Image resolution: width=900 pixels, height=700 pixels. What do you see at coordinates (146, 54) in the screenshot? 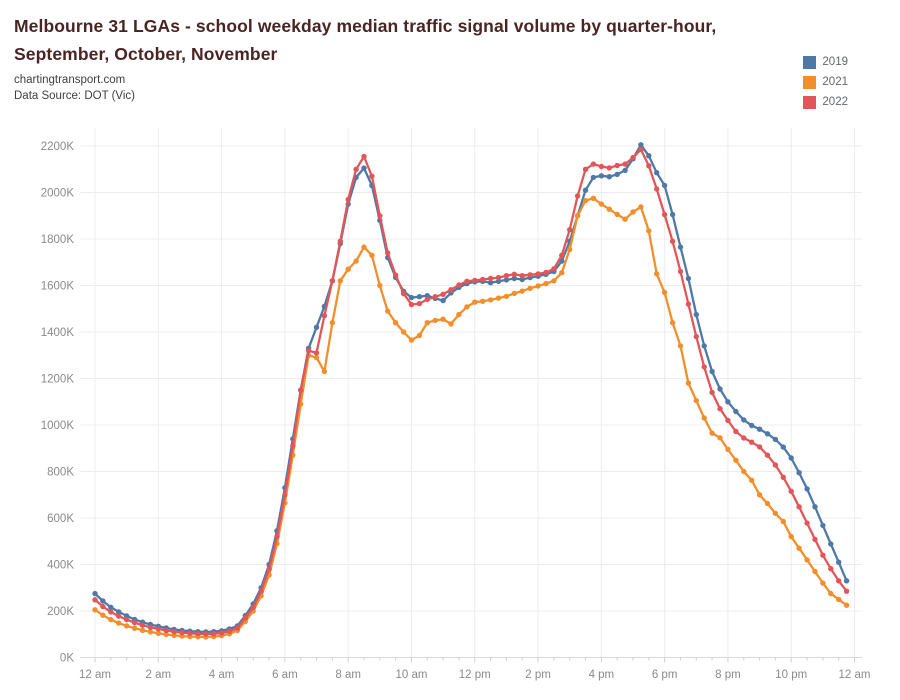
I see `title-line-2: September, October, November` at bounding box center [146, 54].